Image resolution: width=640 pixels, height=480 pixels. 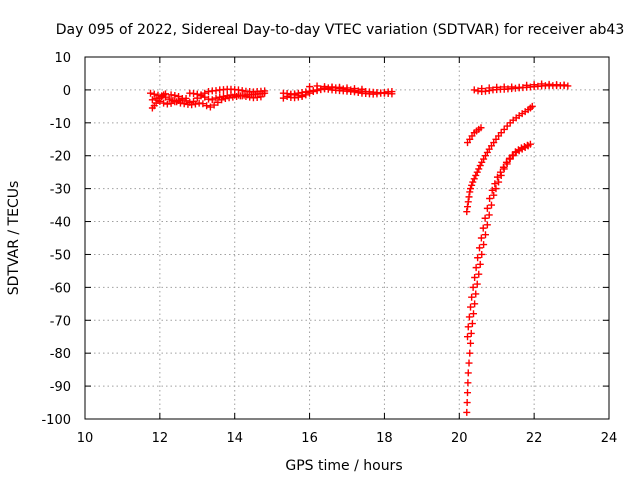 What do you see at coordinates (60, 157) in the screenshot?
I see `y-tick-label: -20` at bounding box center [60, 157].